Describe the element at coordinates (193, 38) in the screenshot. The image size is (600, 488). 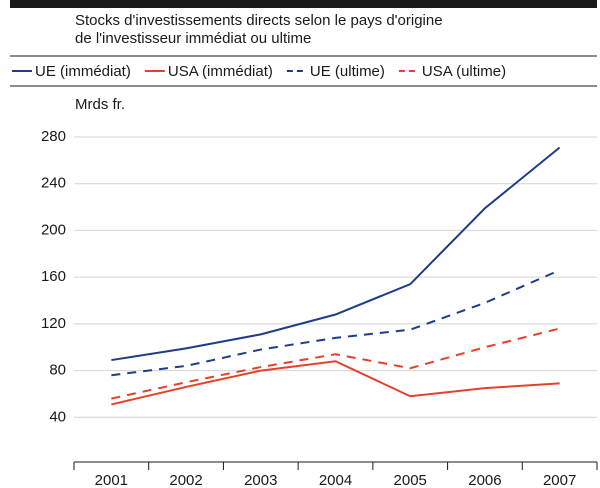
I see `chart-title: de l'investisseur immédiat ou ultime` at that location.